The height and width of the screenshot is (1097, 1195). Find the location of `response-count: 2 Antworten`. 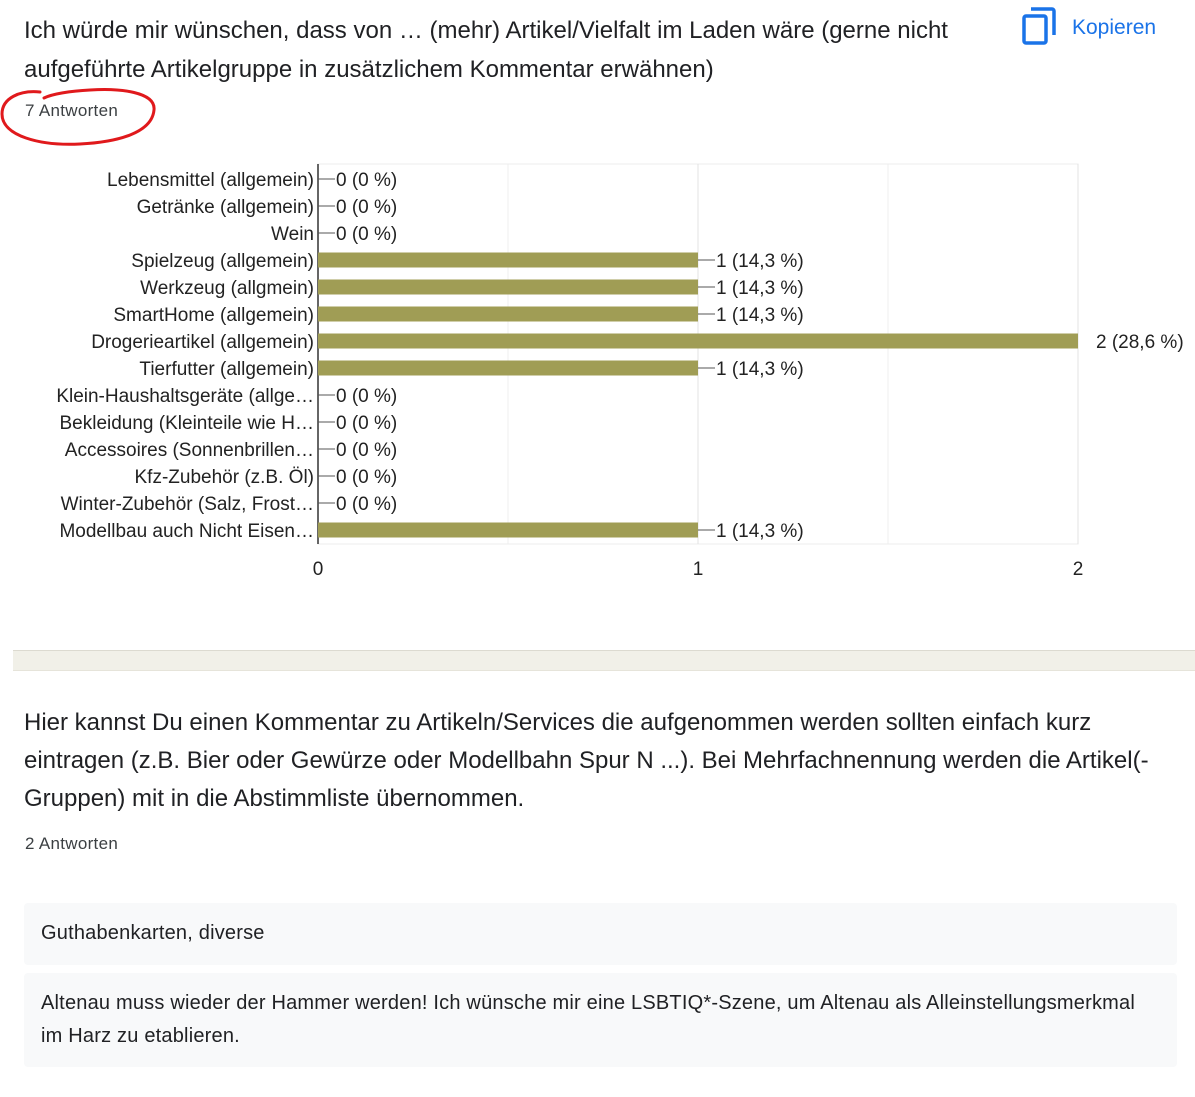

response-count: 2 Antworten is located at coordinates (72, 843).